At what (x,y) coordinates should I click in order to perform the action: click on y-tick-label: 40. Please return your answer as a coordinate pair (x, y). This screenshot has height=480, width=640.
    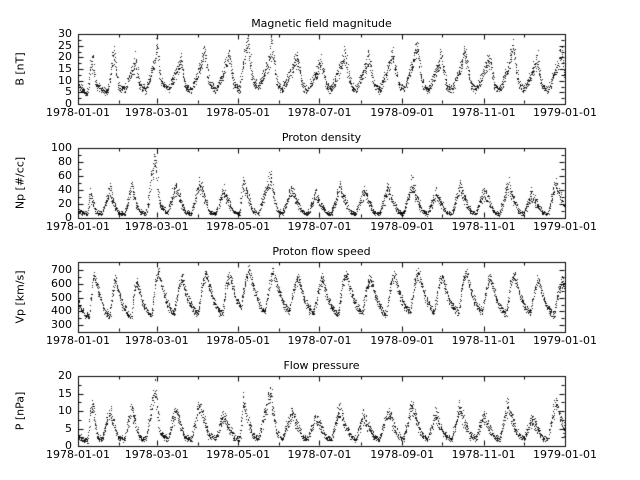
    Looking at the image, I should click on (65, 189).